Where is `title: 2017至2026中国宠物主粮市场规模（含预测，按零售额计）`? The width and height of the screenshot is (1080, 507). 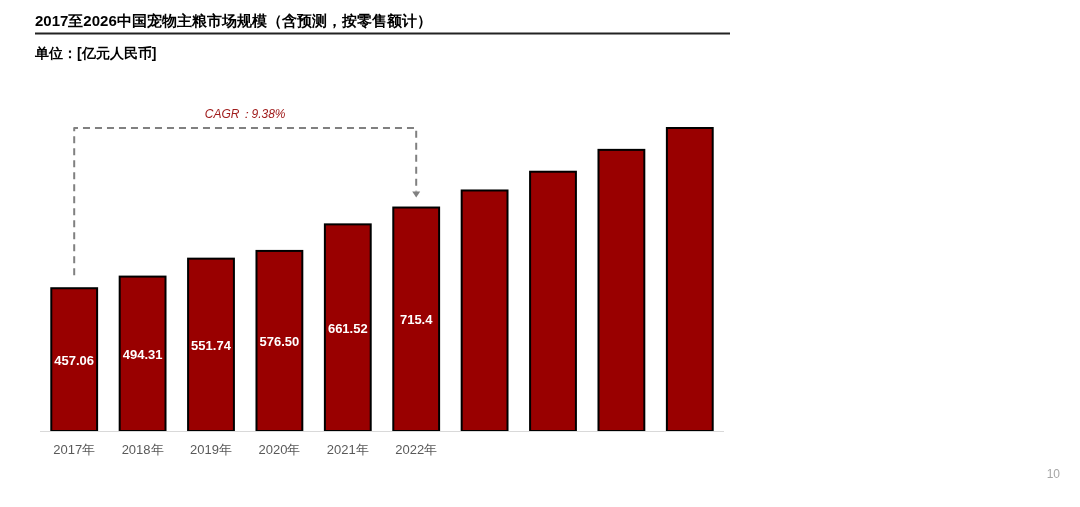
title: 2017至2026中国宠物主粮市场规模（含预测，按零售额计） is located at coordinates (233, 20).